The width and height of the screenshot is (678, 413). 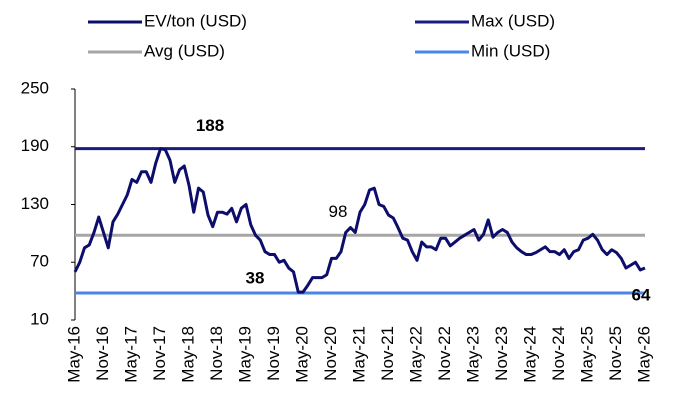 What do you see at coordinates (529, 354) in the screenshot?
I see `x-tick-label: May-24` at bounding box center [529, 354].